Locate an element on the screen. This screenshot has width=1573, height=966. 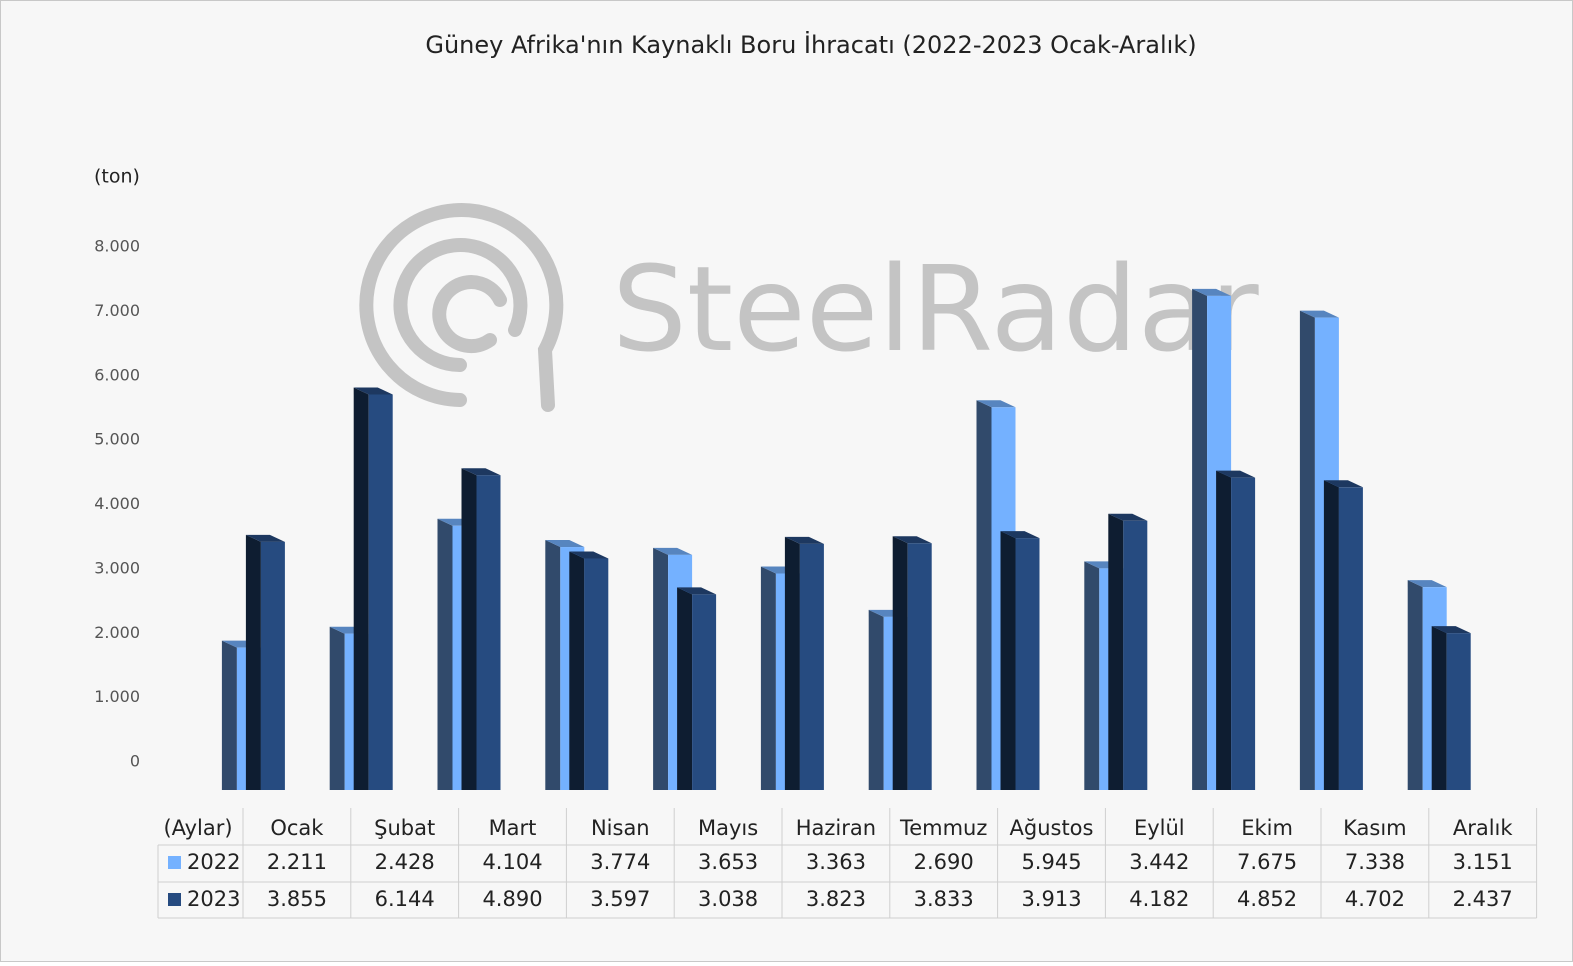
data-label: 3.774 is located at coordinates (620, 862).